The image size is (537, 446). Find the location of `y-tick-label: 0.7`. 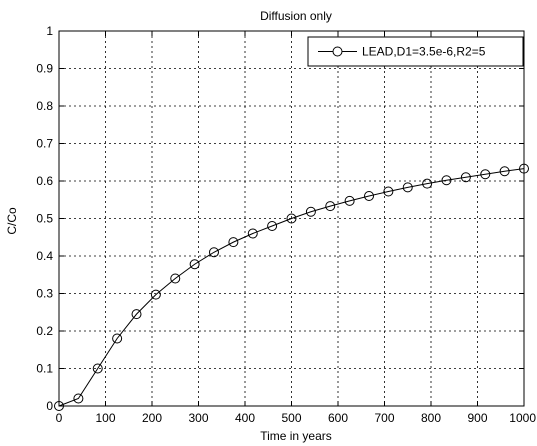

y-tick-label: 0.7 is located at coordinates (44, 144).